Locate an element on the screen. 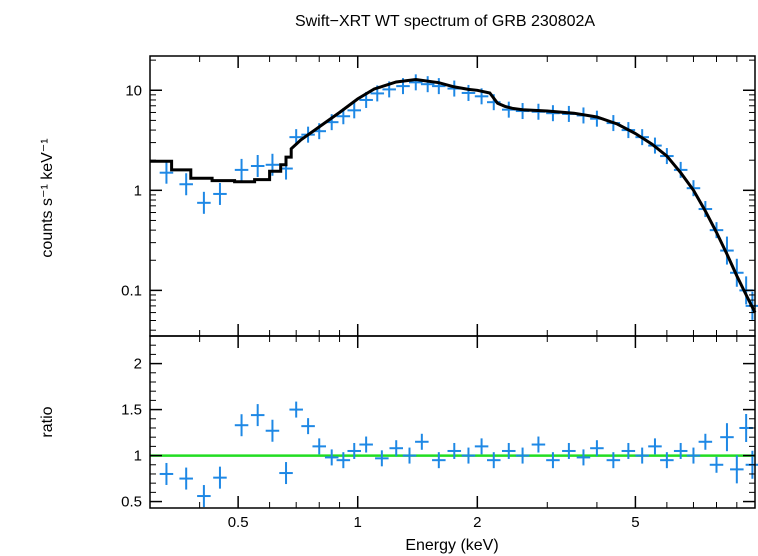 The height and width of the screenshot is (556, 758). chart-title: Swift−XRT WT spectrum of GRB 230802A is located at coordinates (445, 21).